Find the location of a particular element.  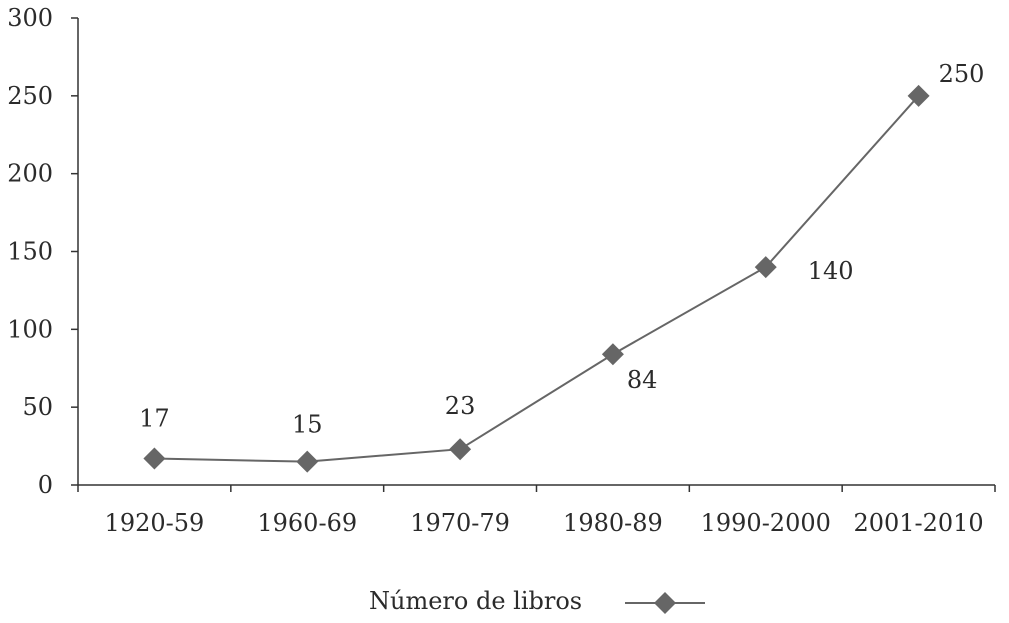

y-tick-label: 50 is located at coordinates (37, 407).